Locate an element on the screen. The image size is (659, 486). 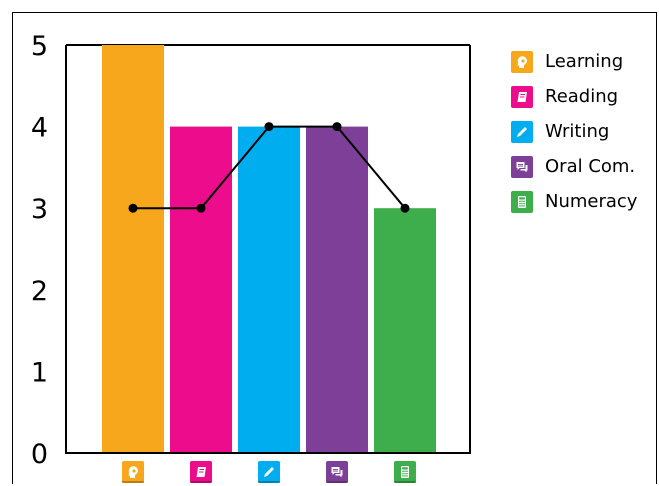
x-axis-icons is located at coordinates (269, 472).